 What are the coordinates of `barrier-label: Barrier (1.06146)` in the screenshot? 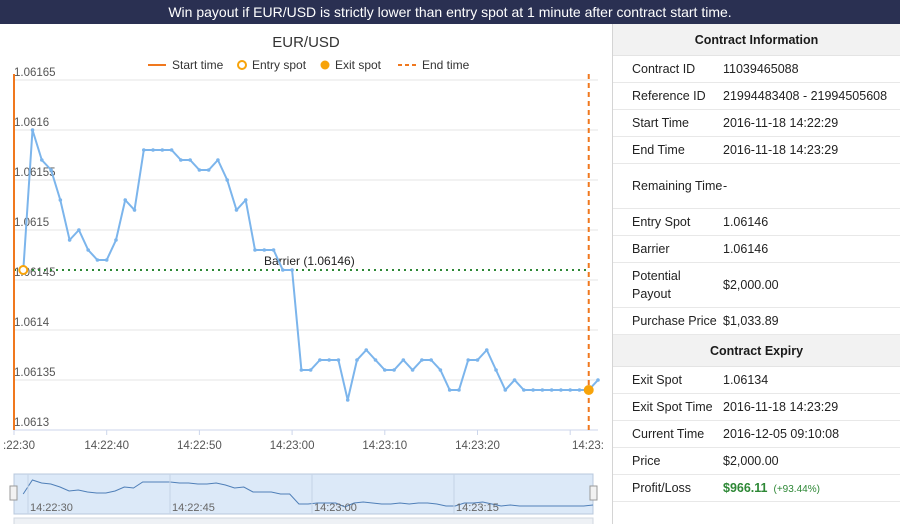 It's located at (309, 261).